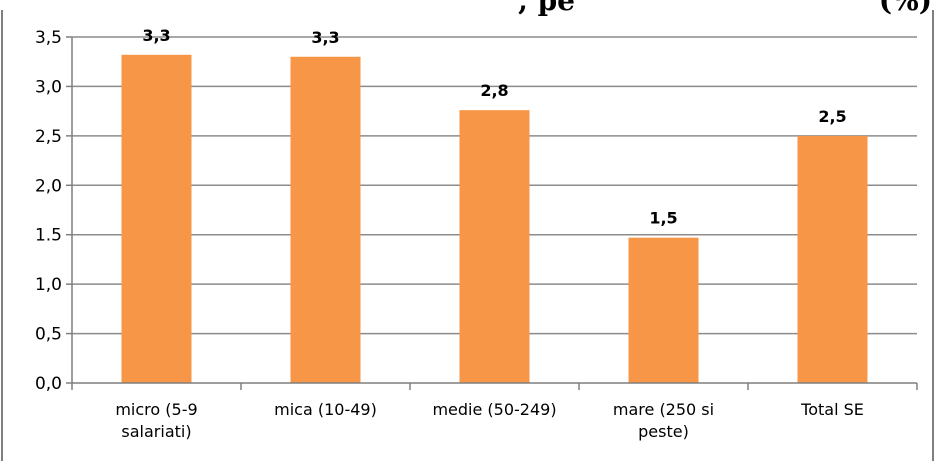 The image size is (935, 461). What do you see at coordinates (48, 285) in the screenshot?
I see `y-tick-label: 1,0` at bounding box center [48, 285].